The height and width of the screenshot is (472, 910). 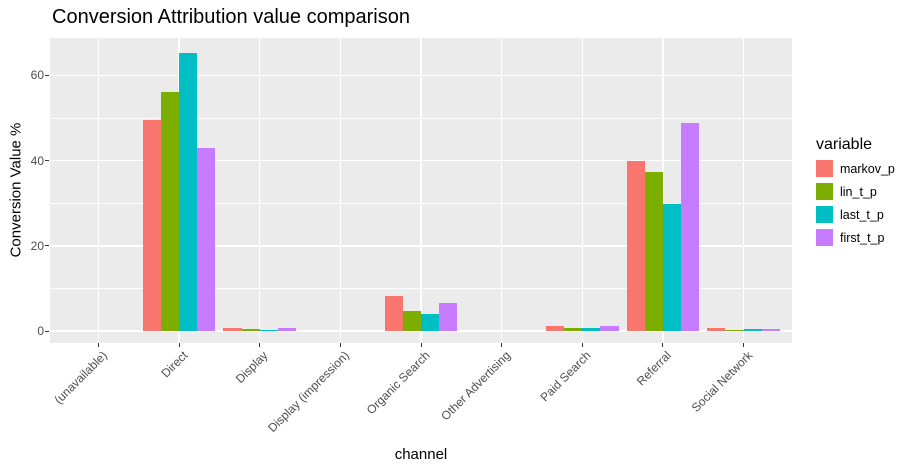 I want to click on bar-markov_p-Display, so click(x=232, y=329).